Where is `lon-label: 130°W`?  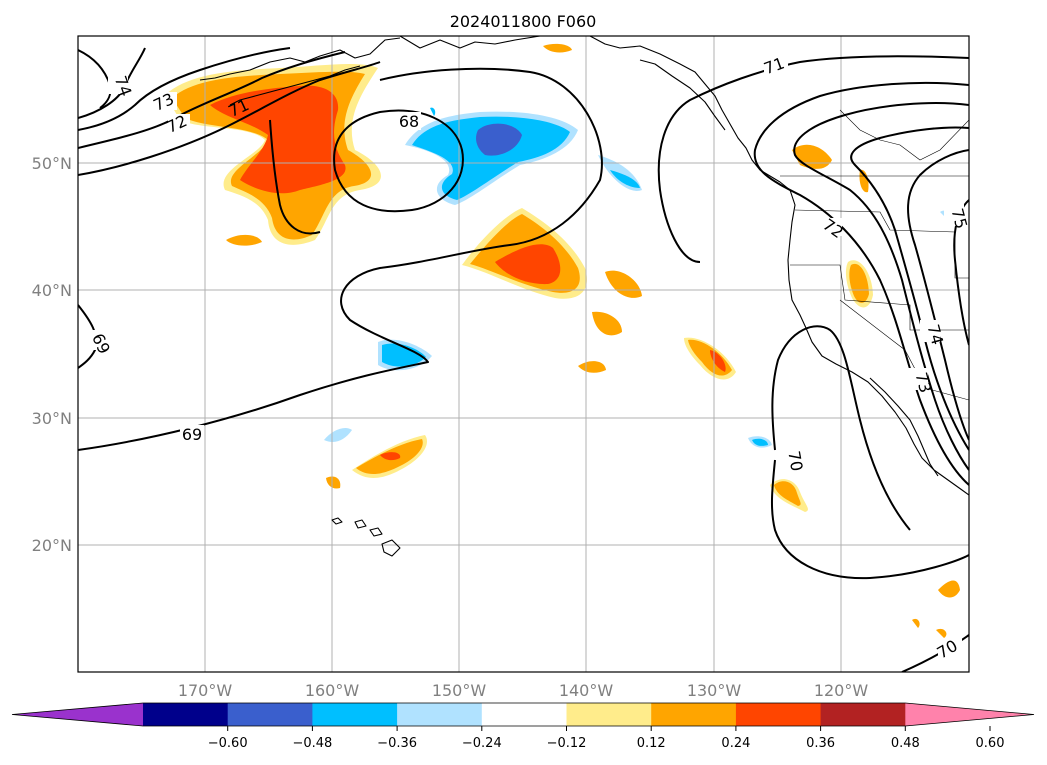
lon-label: 130°W is located at coordinates (714, 690).